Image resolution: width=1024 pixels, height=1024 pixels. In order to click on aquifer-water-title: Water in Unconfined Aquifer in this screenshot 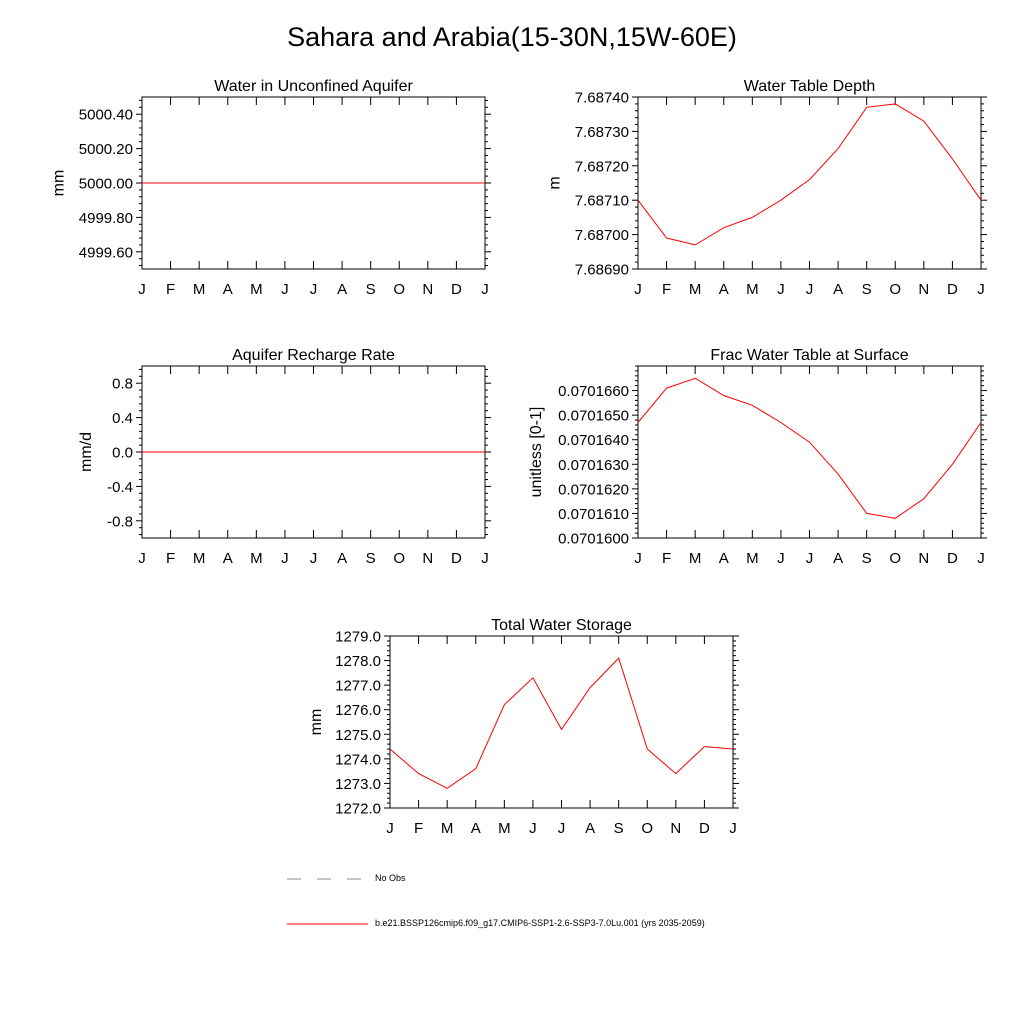, I will do `click(313, 86)`.